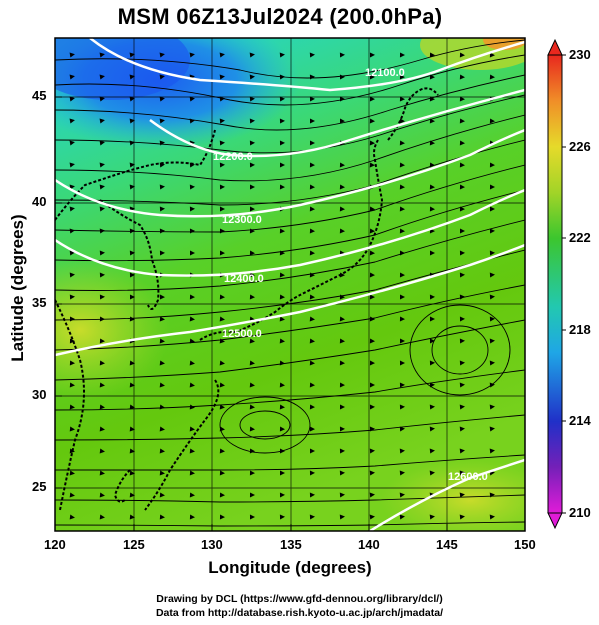 The width and height of the screenshot is (599, 625). I want to click on x-tick-label: 135, so click(291, 544).